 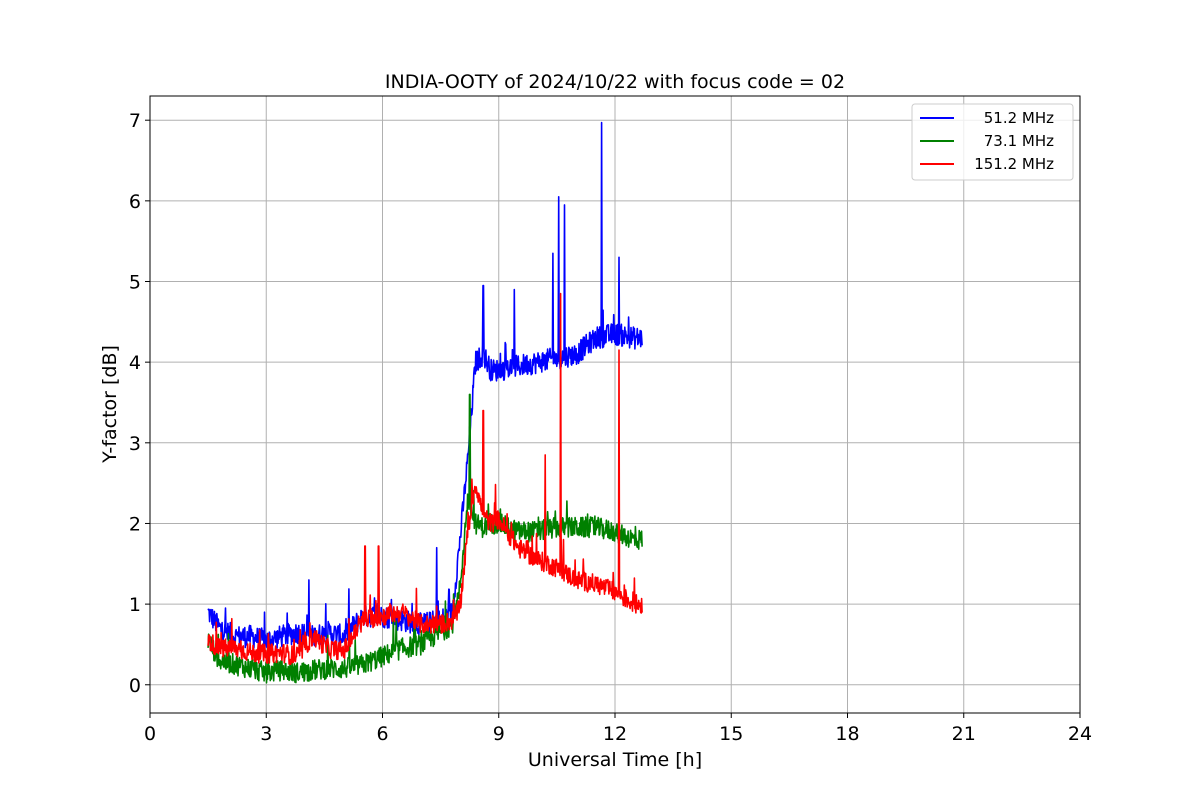 I want to click on legend-label: 151.2 MHz, so click(x=1014, y=164).